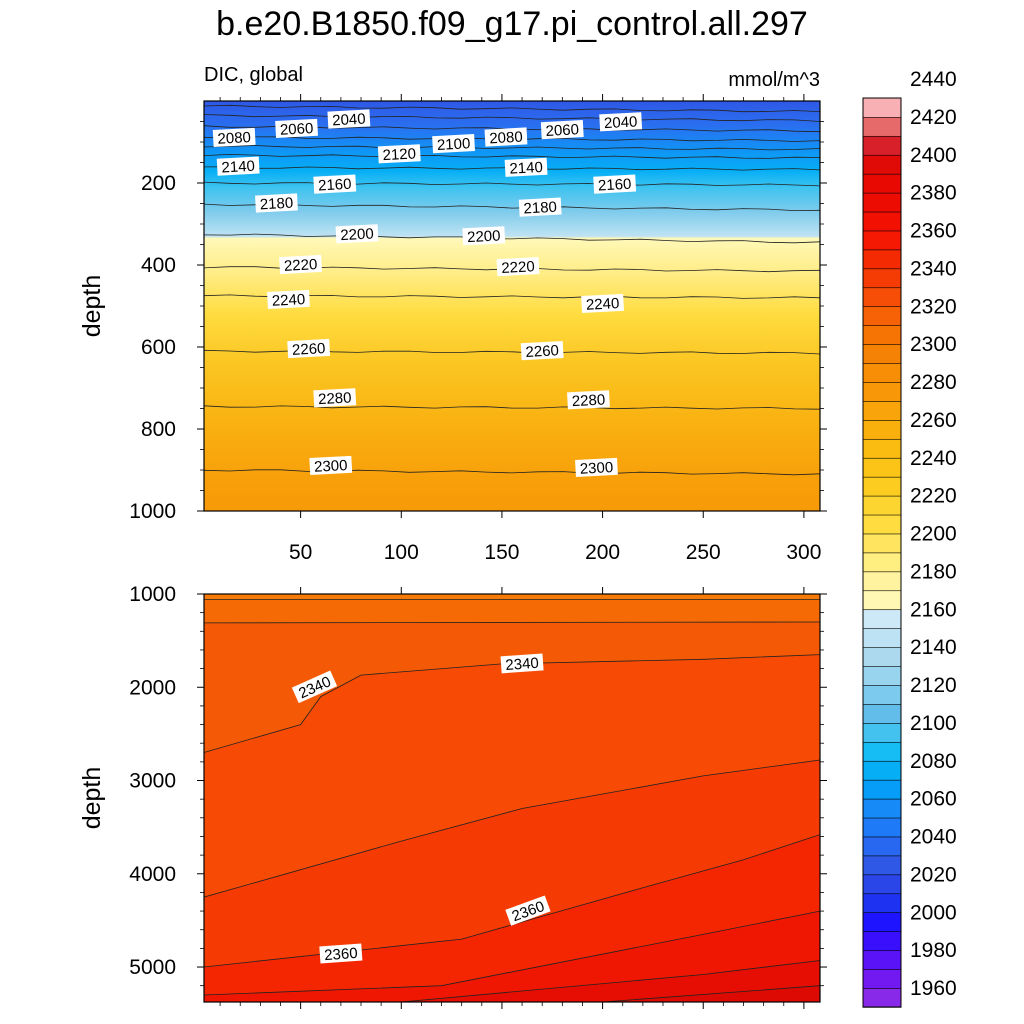 Image resolution: width=1024 pixels, height=1024 pixels. I want to click on colorbar-label: 2100, so click(933, 723).